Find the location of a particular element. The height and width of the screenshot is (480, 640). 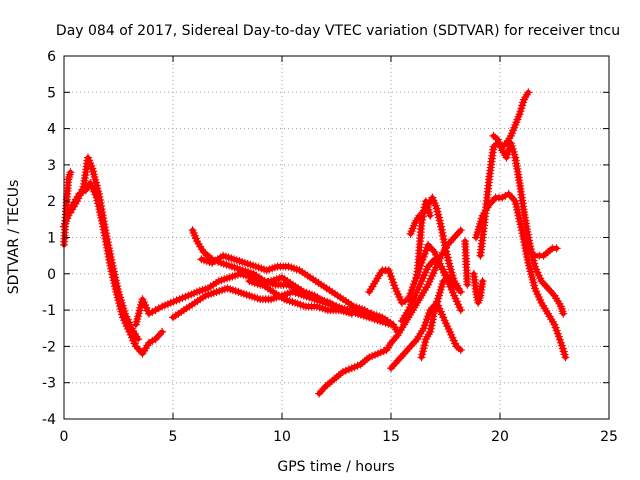

y-tick-label: 4 is located at coordinates (51, 130).